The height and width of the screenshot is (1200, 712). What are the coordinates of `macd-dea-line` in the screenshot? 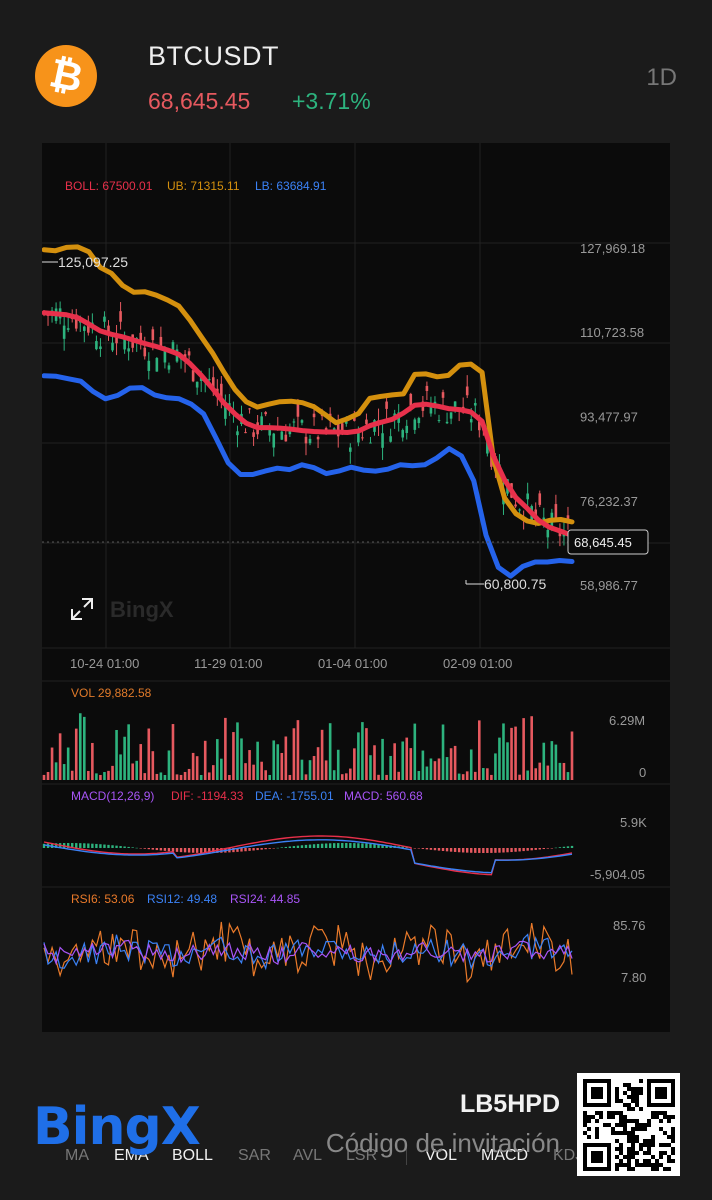 It's located at (308, 856).